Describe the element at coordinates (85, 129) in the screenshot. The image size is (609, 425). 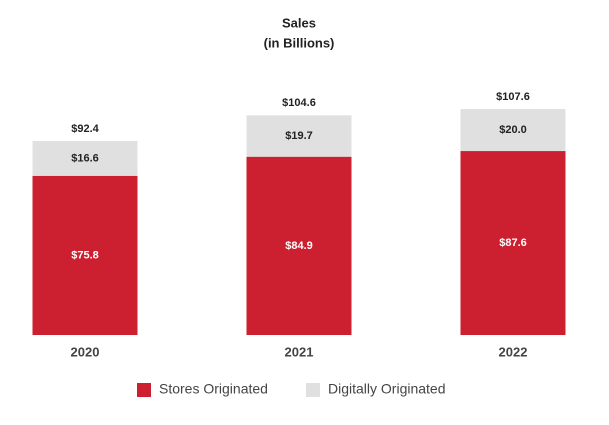
I see `total-label: $92.4` at that location.